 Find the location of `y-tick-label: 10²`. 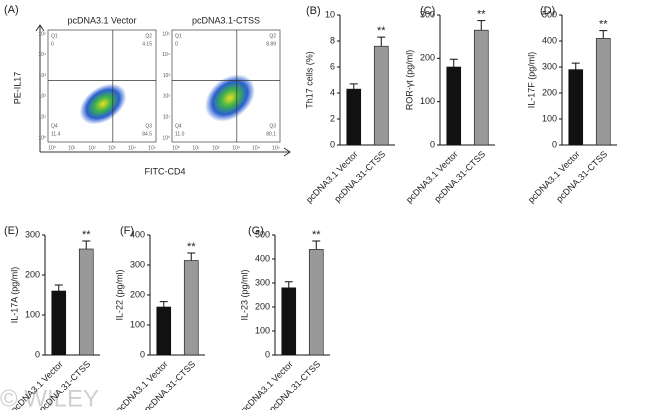

y-tick-label: 10² is located at coordinates (167, 97).